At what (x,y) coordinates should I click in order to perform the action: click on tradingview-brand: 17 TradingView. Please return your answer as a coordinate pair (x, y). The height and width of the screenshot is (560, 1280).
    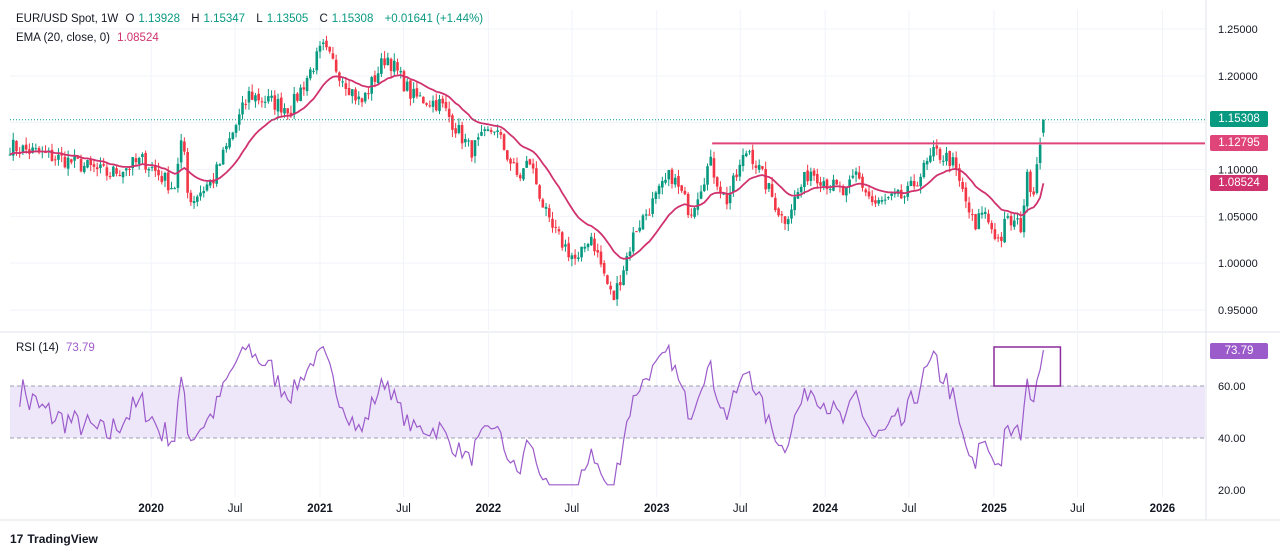
    Looking at the image, I should click on (54, 539).